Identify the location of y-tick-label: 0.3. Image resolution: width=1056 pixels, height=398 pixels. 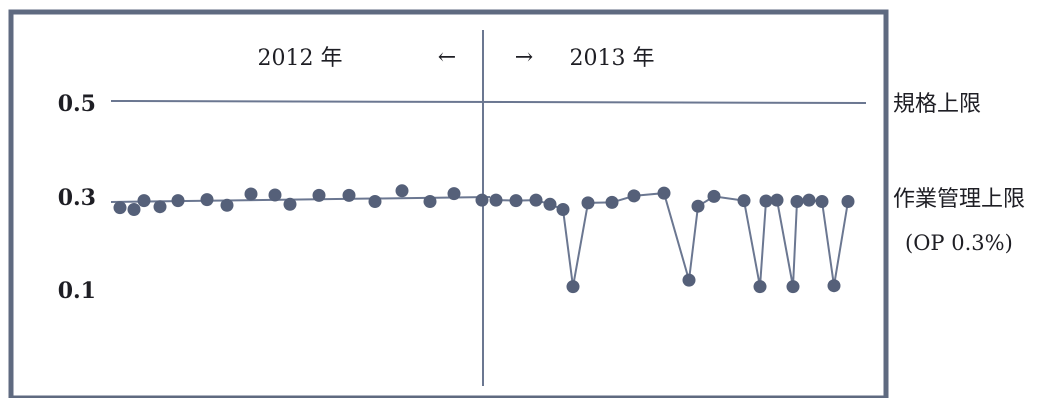
(77, 198).